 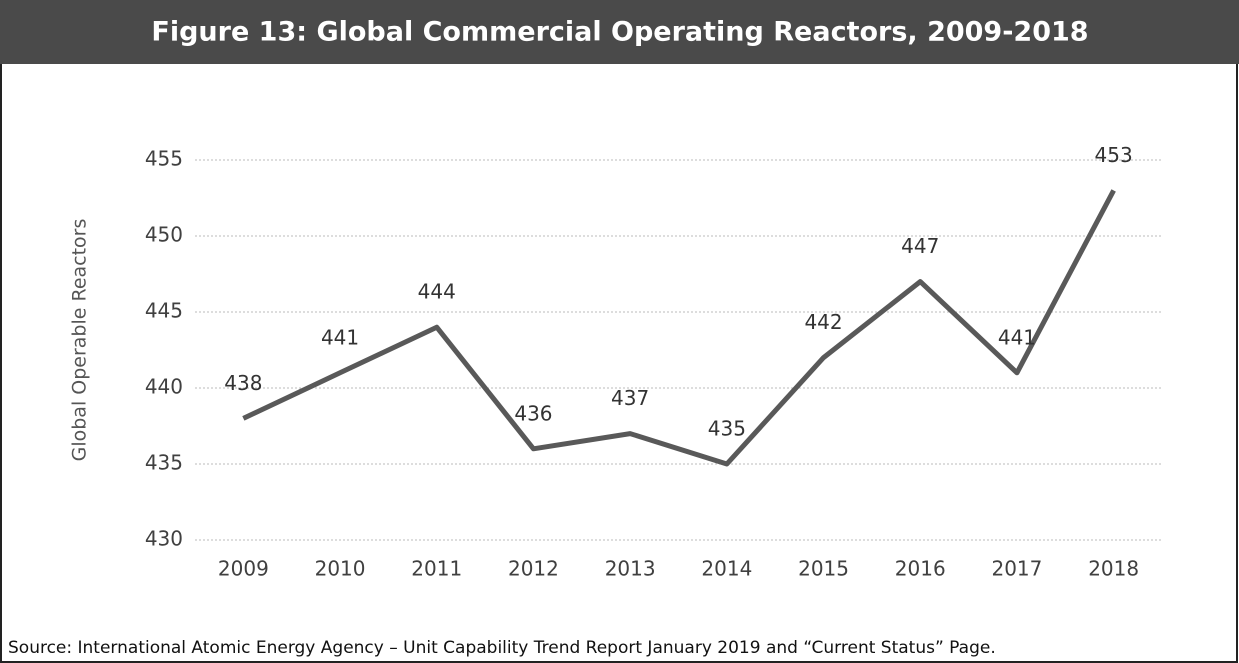 What do you see at coordinates (1016, 569) in the screenshot?
I see `x-tick-label: 2017` at bounding box center [1016, 569].